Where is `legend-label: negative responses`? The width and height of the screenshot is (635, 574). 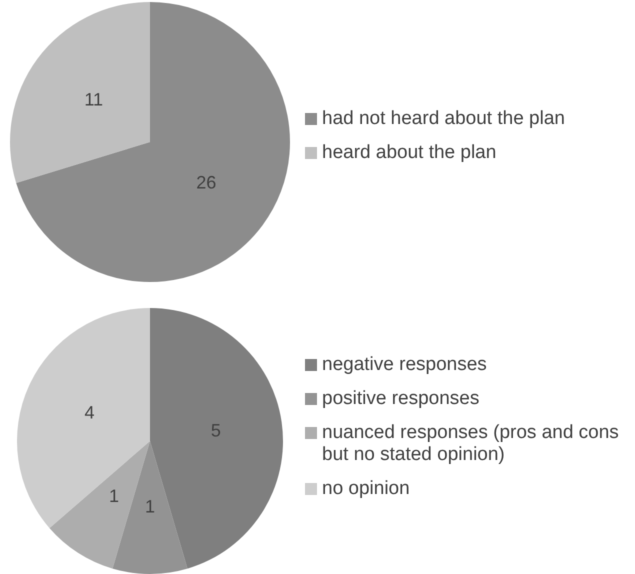
legend-label: negative responses is located at coordinates (404, 365).